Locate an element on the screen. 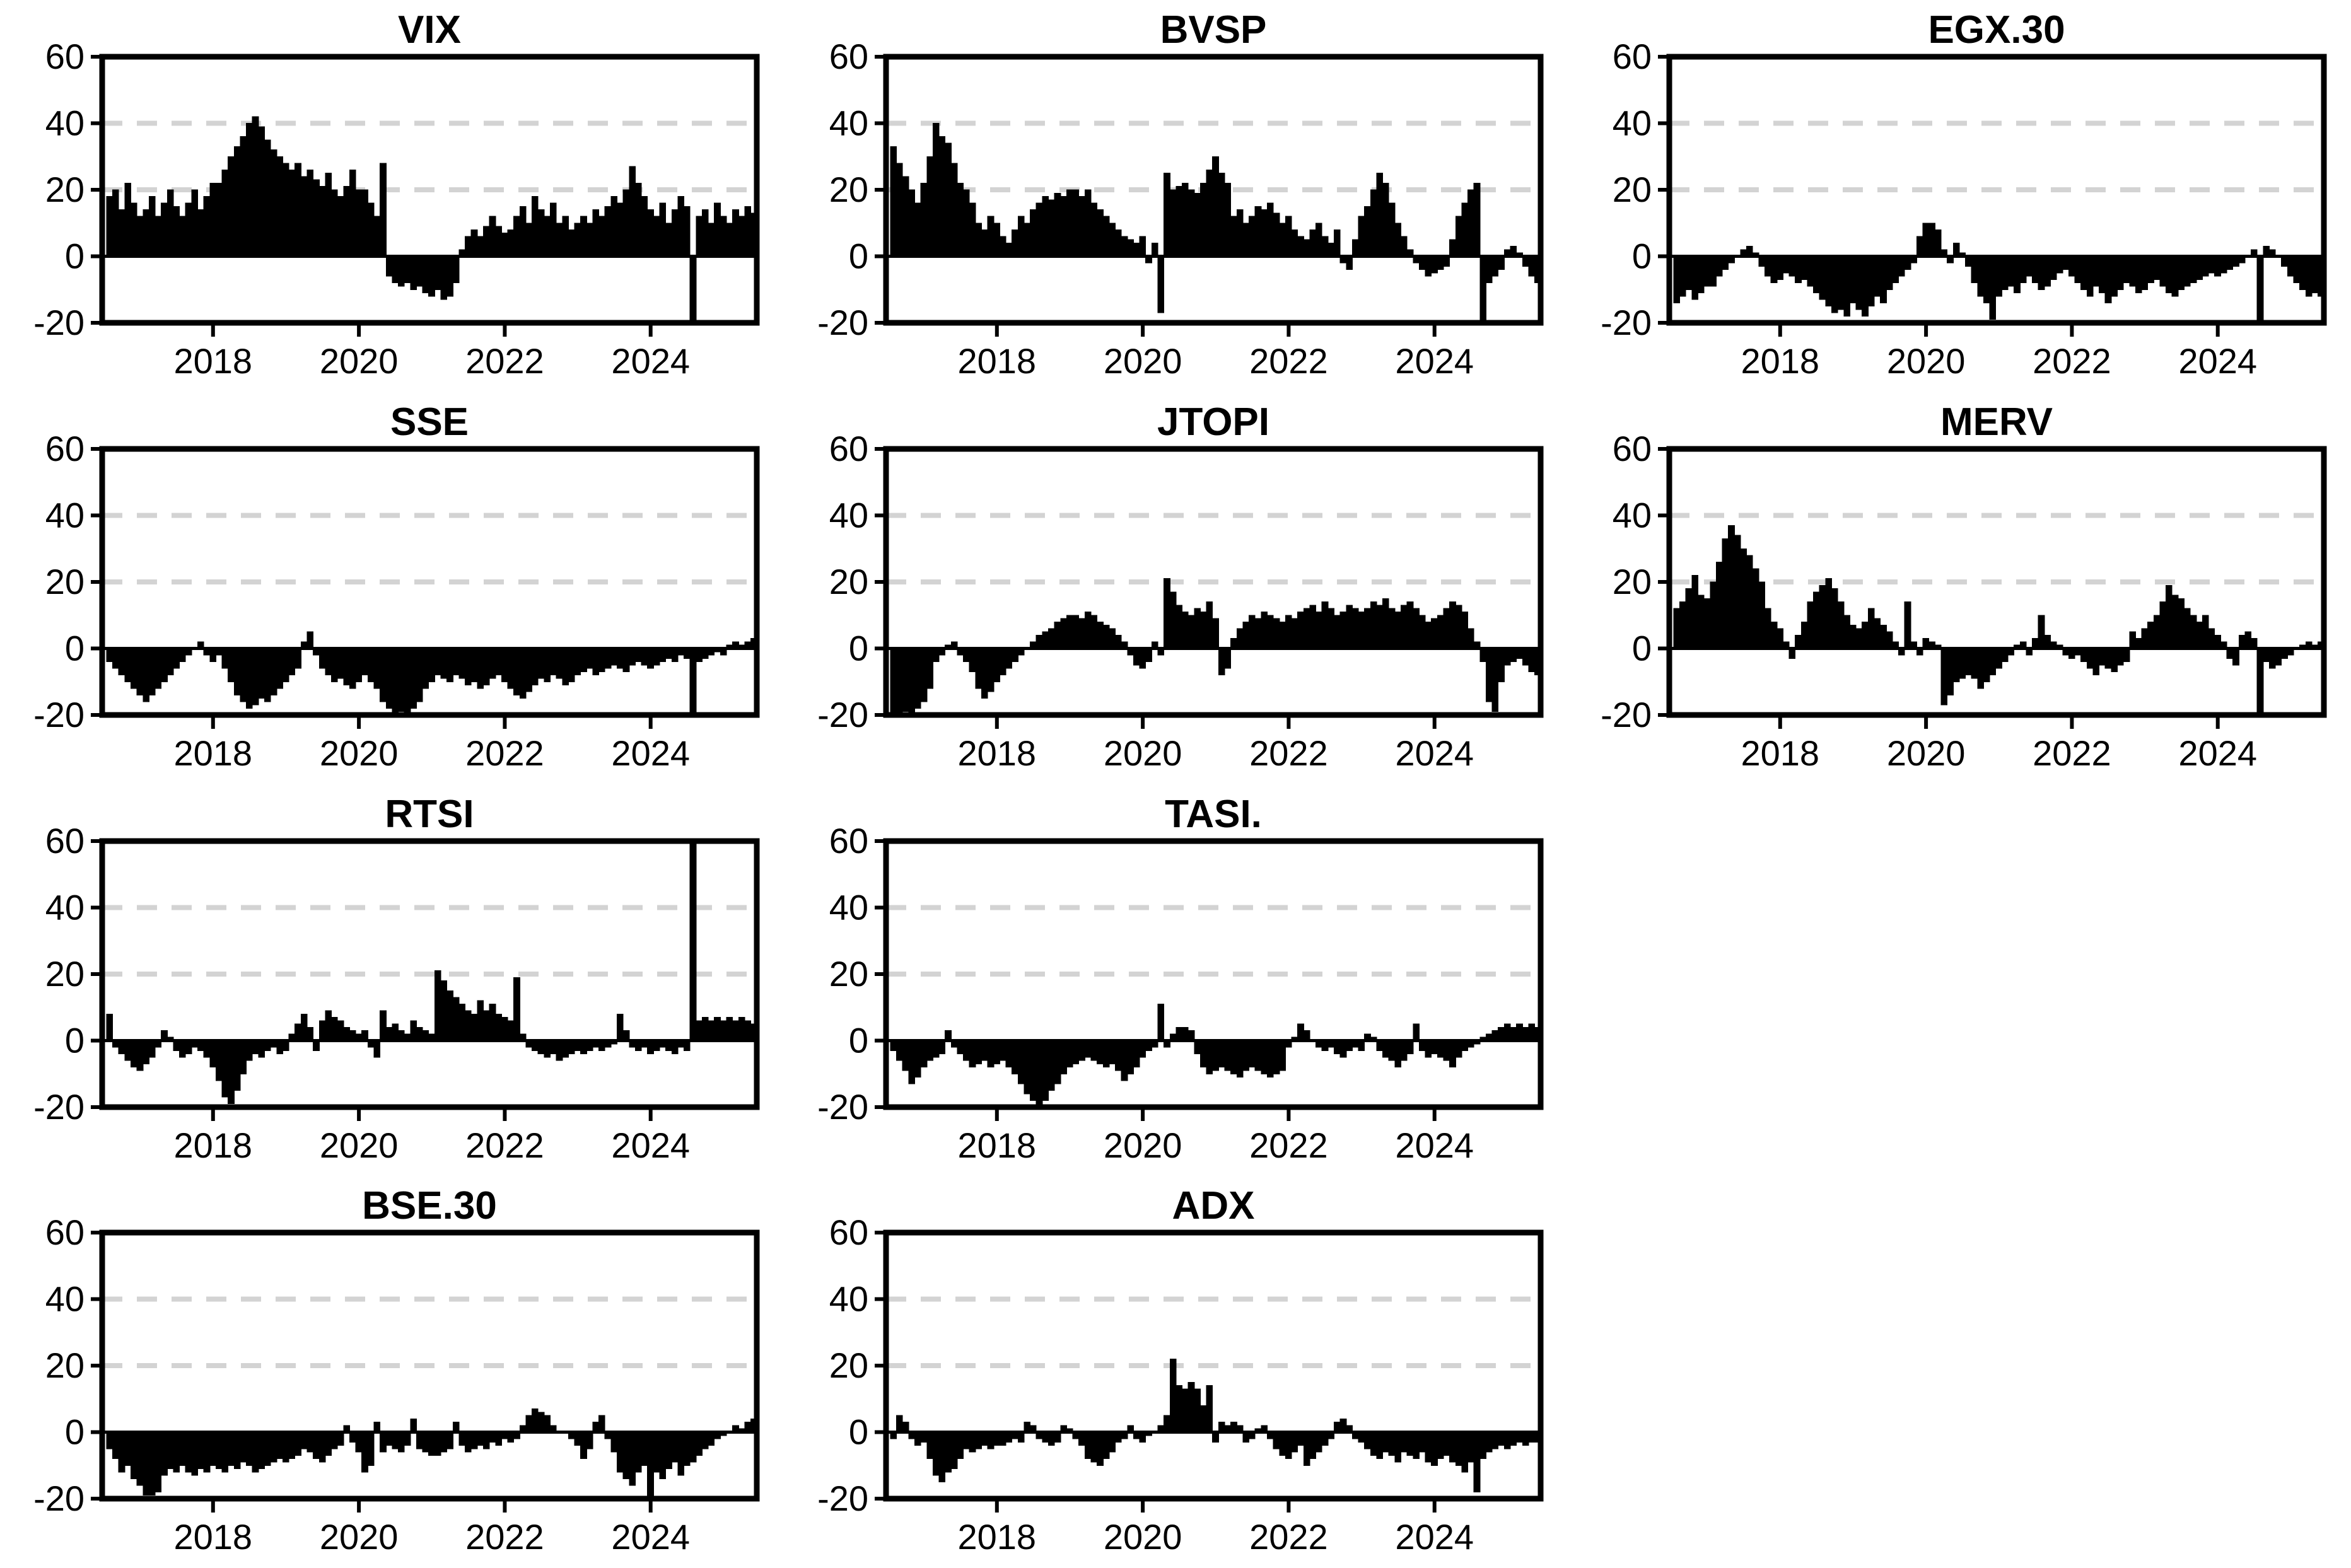 Image resolution: width=2351 pixels, height=1568 pixels. plot-area: EGX.30 60 40 20 0 -20 2018 2020 2022 2024 is located at coordinates (1964, 195).